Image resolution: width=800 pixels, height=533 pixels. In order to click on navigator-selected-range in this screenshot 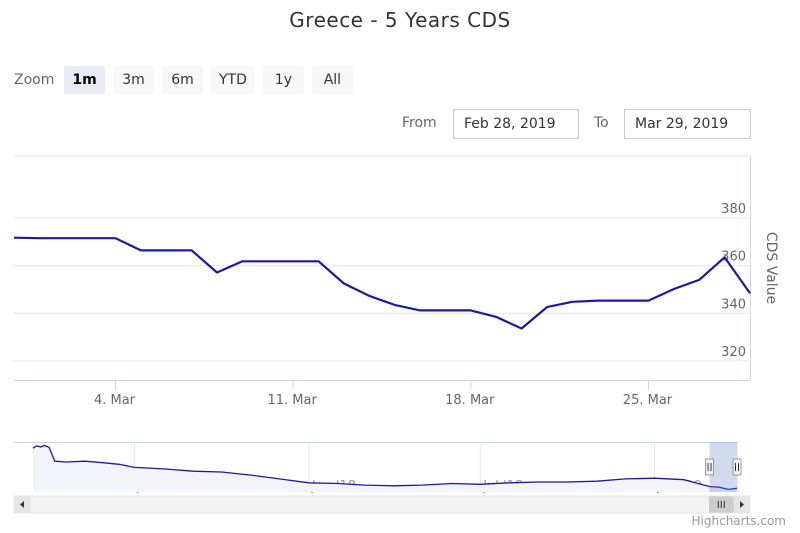, I will do `click(723, 467)`.